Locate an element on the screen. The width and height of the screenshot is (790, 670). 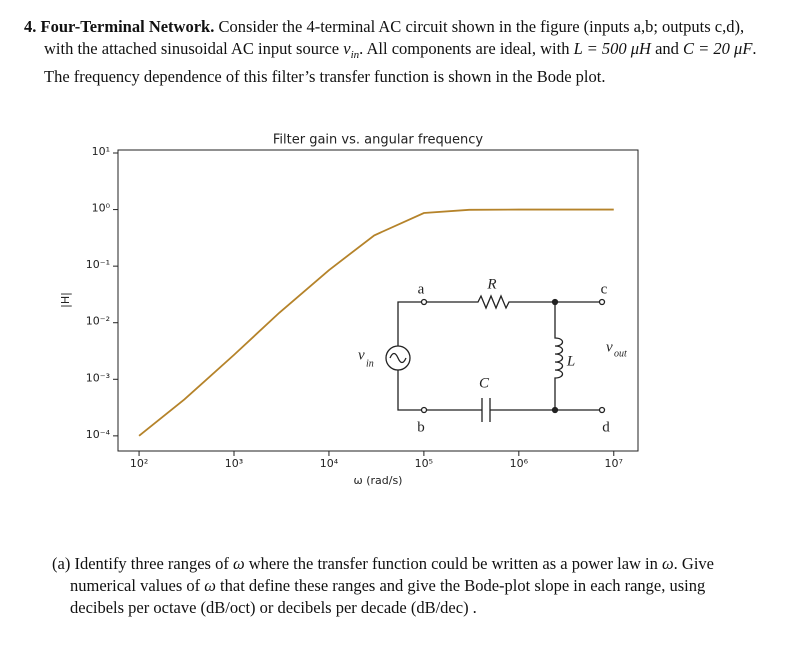
source-label-sub: in is located at coordinates (370, 363).